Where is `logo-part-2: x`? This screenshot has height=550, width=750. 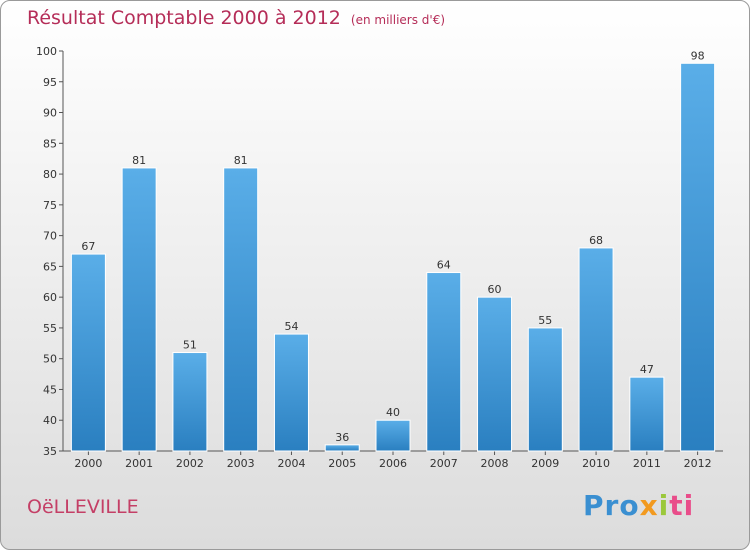 logo-part-2: x is located at coordinates (649, 505).